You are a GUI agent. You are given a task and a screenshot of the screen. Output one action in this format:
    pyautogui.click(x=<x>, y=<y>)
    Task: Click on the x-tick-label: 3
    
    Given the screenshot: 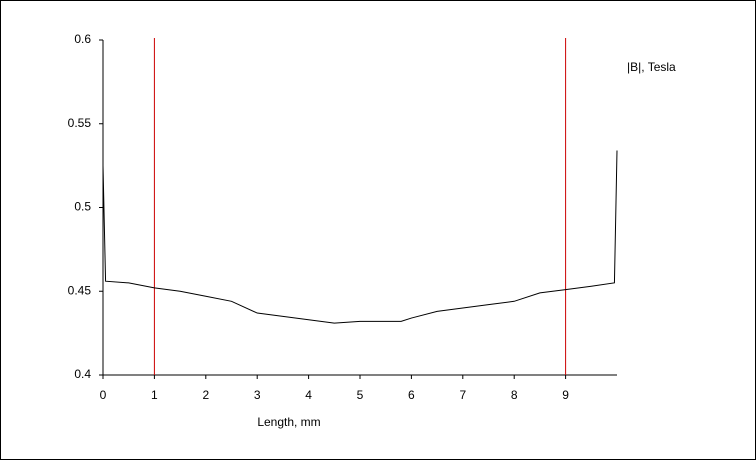 What is the action you would take?
    pyautogui.click(x=257, y=395)
    